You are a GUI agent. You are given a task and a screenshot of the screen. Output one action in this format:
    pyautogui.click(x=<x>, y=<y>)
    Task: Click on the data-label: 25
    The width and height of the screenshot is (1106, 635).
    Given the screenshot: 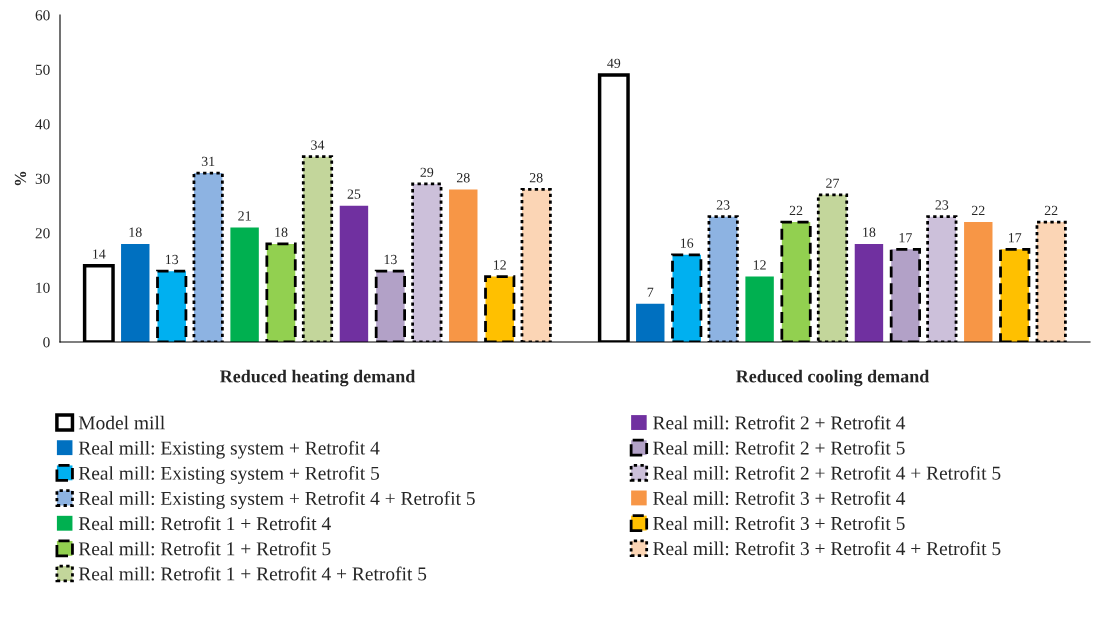 What is the action you would take?
    pyautogui.click(x=354, y=194)
    